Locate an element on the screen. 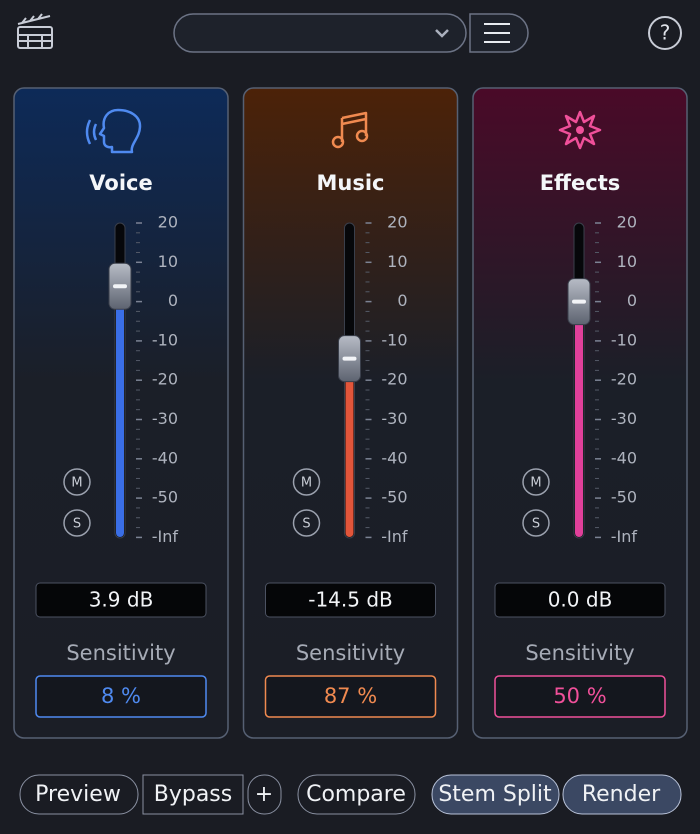  sensitivity-value: 8 % is located at coordinates (121, 696).